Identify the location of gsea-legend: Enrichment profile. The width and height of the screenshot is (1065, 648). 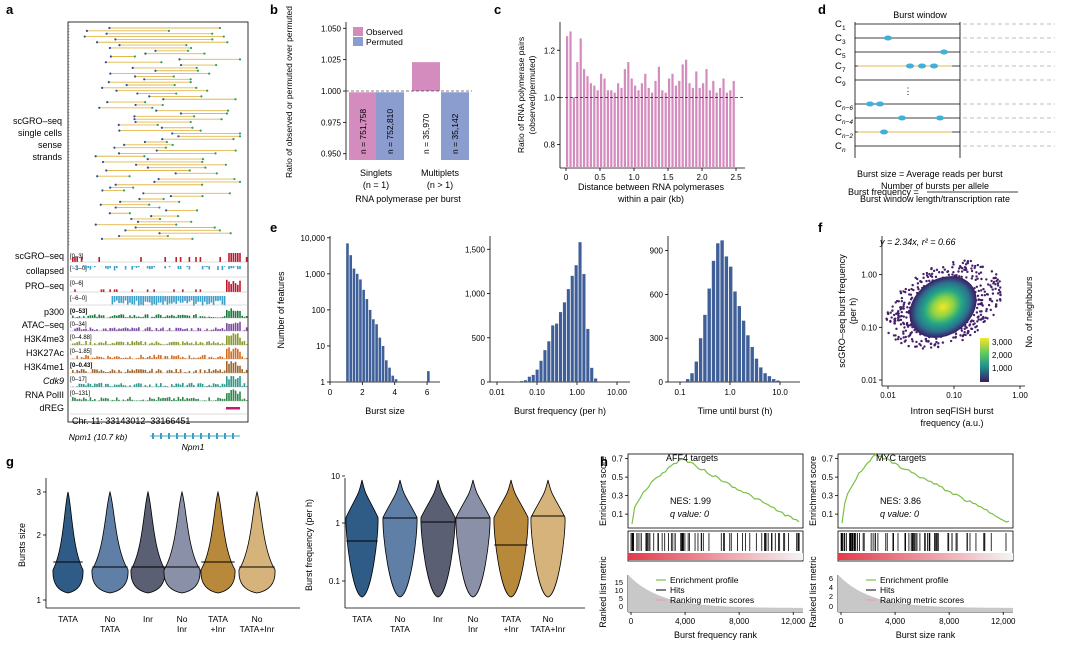
(914, 580).